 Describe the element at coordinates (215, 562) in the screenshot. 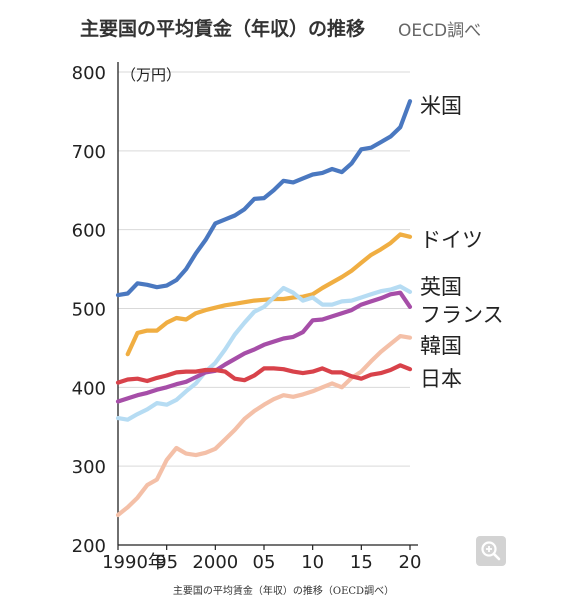

I see `x-tick-label: 2000` at that location.